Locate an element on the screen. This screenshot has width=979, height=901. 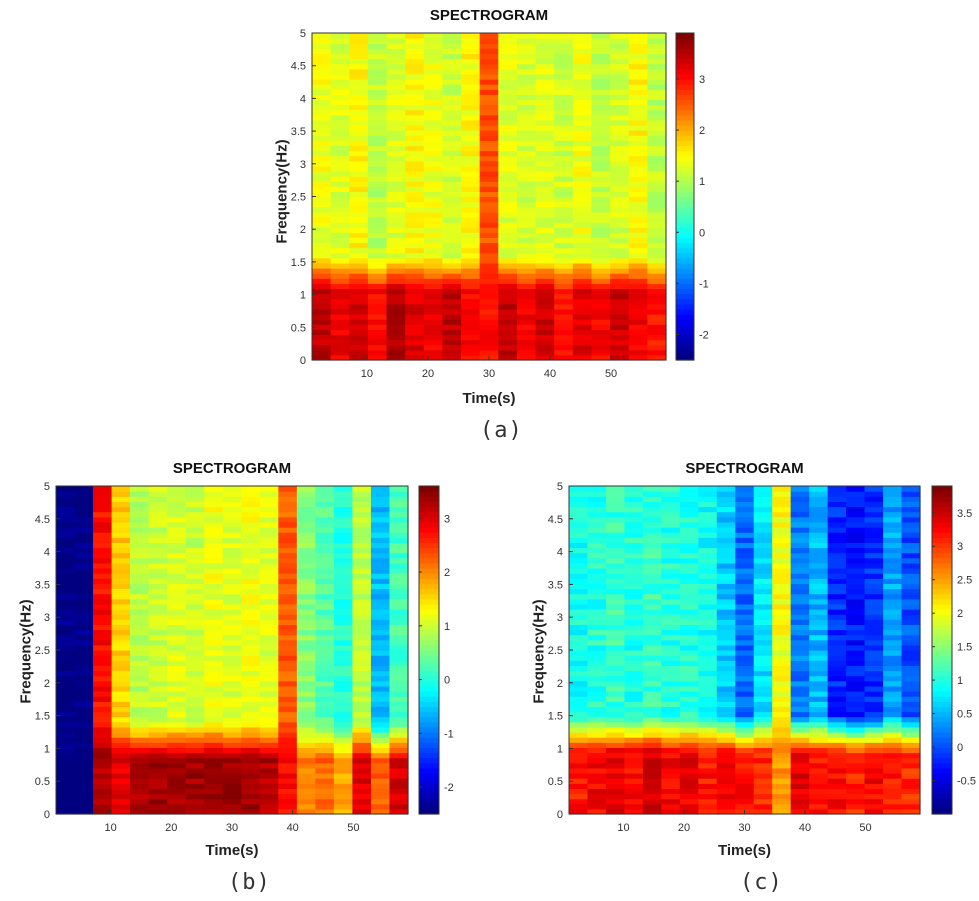
y-tick-label: 4 is located at coordinates (560, 553).